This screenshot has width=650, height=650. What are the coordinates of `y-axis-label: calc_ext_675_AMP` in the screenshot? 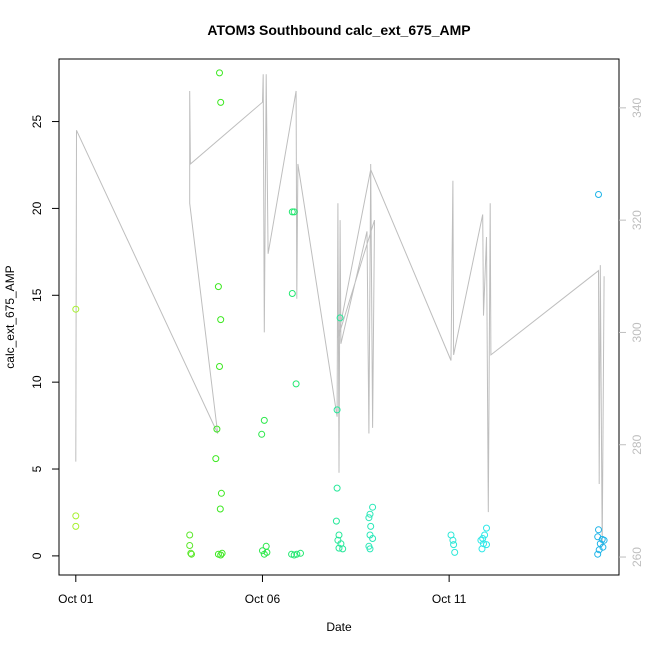 It's located at (10, 316).